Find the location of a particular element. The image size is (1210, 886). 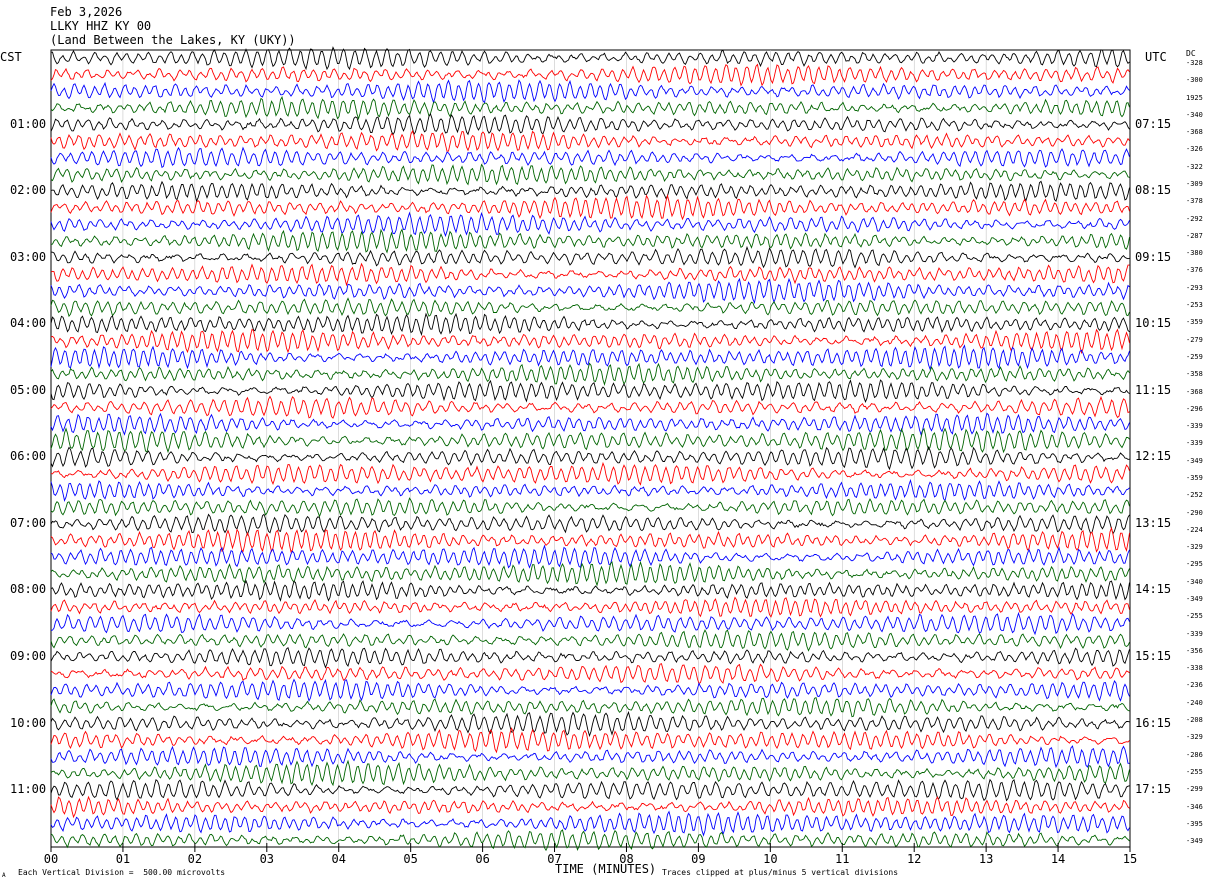

right-hour-label: 10:15 is located at coordinates (1153, 323).